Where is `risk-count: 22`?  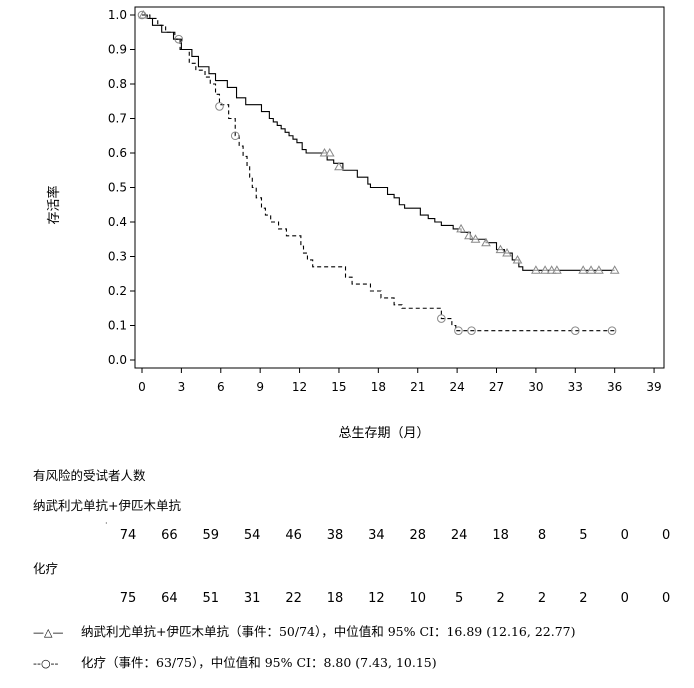 risk-count: 22 is located at coordinates (293, 598).